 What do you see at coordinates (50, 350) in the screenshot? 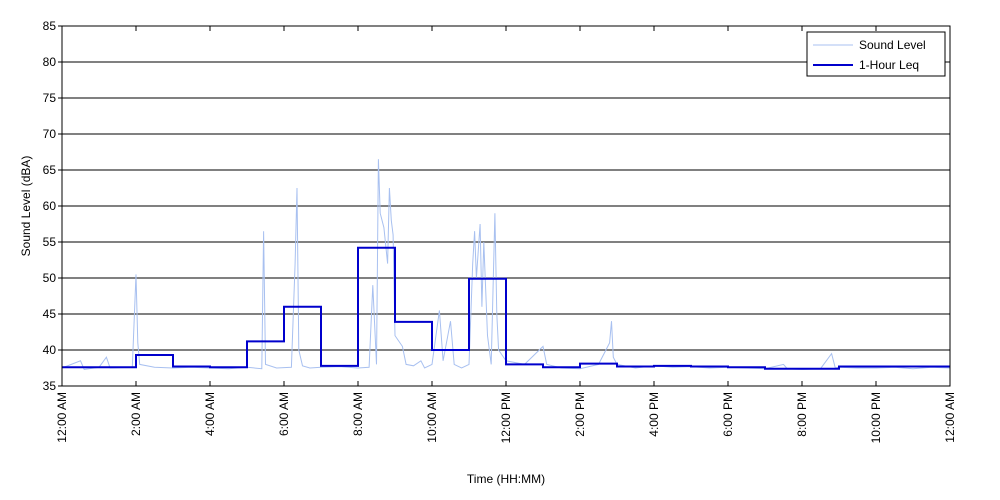
I see `y-tick-label-40: 40` at bounding box center [50, 350].